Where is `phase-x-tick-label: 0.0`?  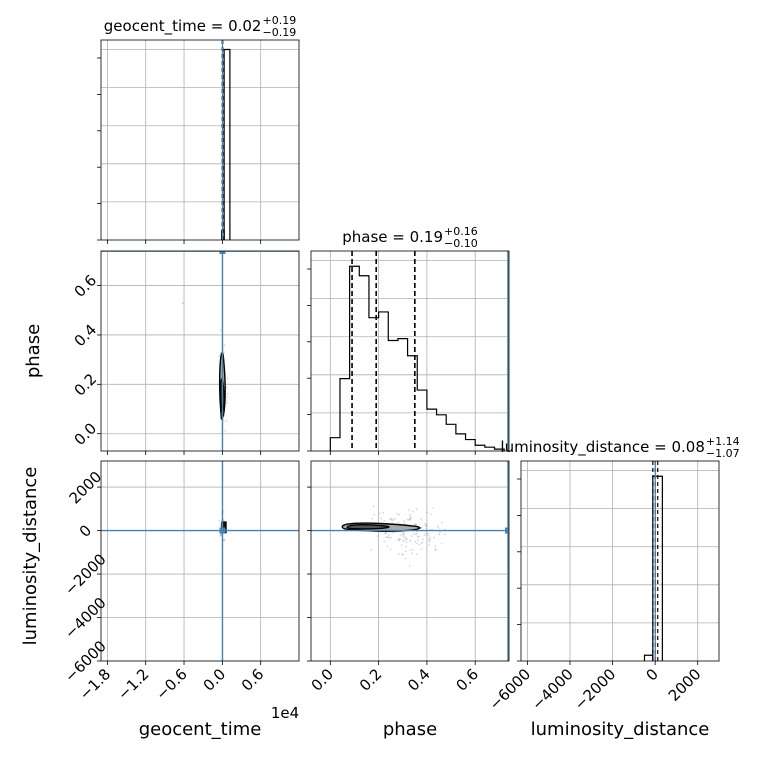 phase-x-tick-label: 0.0 is located at coordinates (323, 680).